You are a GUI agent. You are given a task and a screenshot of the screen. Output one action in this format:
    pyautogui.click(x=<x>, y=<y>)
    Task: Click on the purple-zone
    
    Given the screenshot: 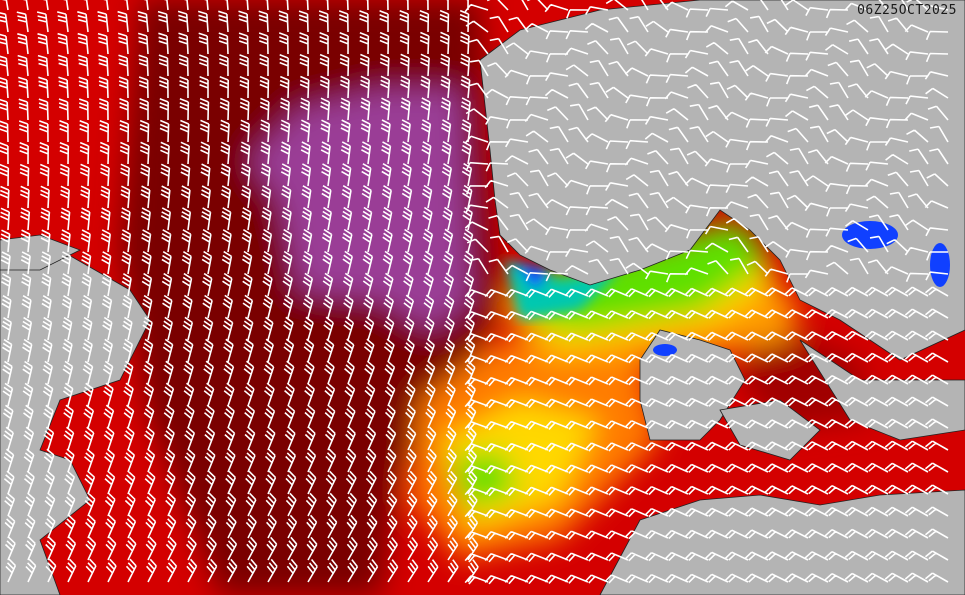 What is the action you would take?
    pyautogui.click(x=360, y=210)
    